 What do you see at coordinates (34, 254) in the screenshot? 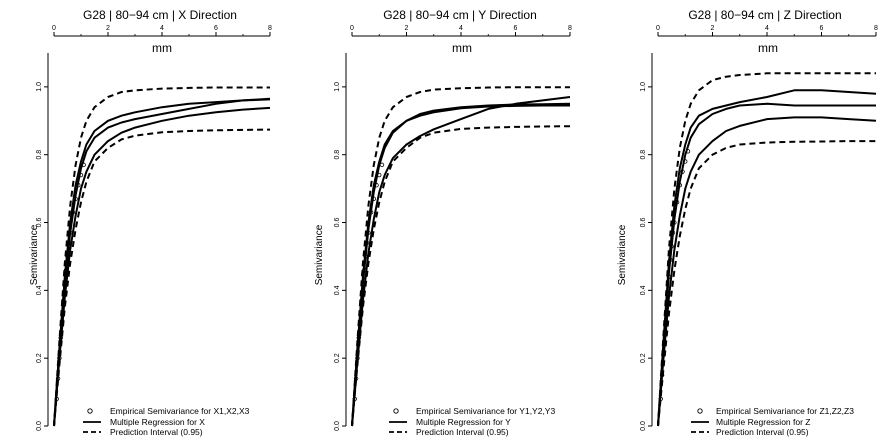
I see `panel-x-ylabel: Semivariance` at bounding box center [34, 254].